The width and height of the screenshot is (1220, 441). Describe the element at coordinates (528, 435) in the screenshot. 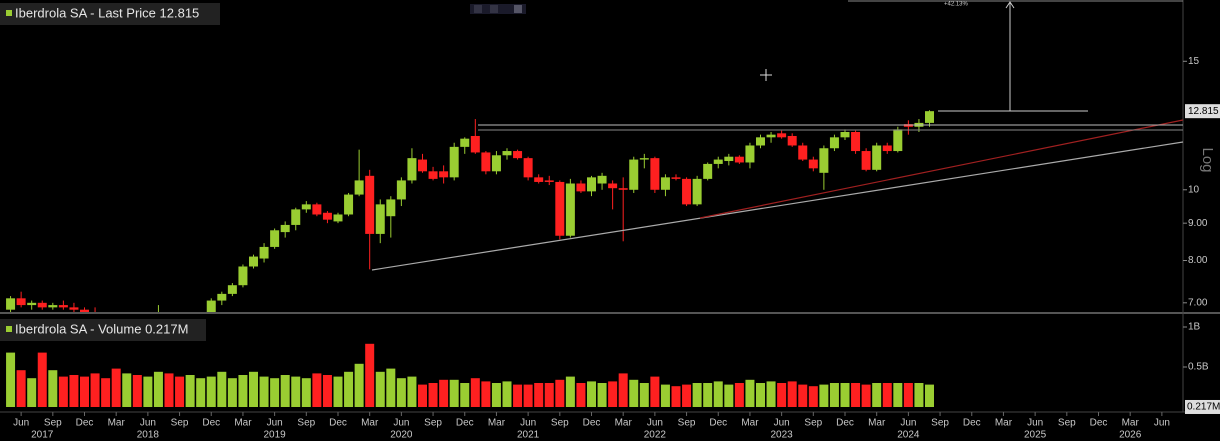

I see `year-label: 2021` at that location.